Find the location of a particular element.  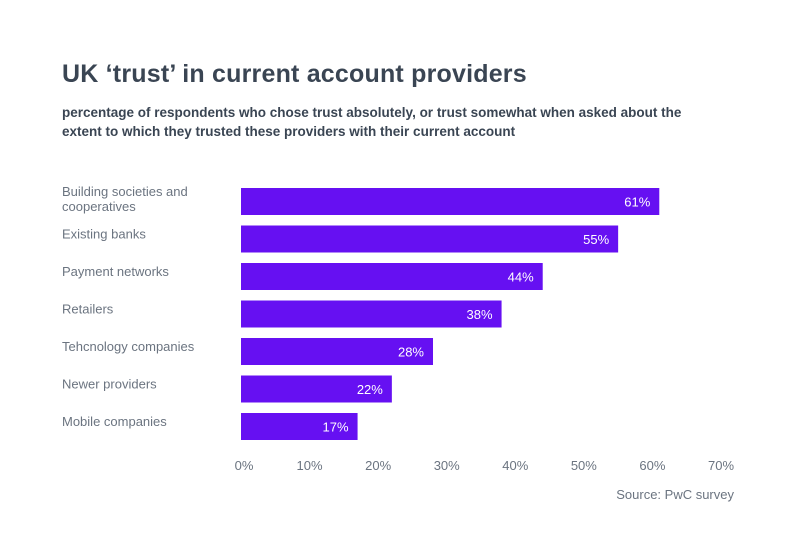

x-tick-label-6: 60% is located at coordinates (652, 465).